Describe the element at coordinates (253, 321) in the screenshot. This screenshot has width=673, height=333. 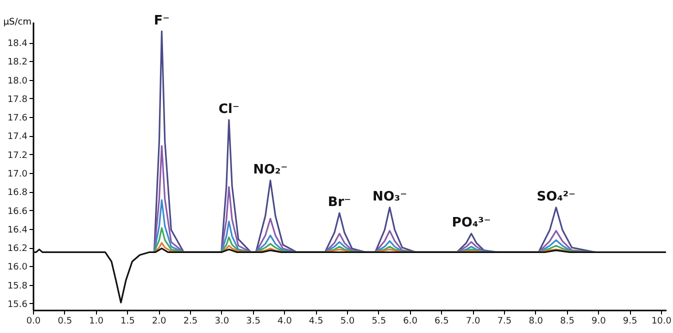
I see `x-tick-label: 3.5` at that location.